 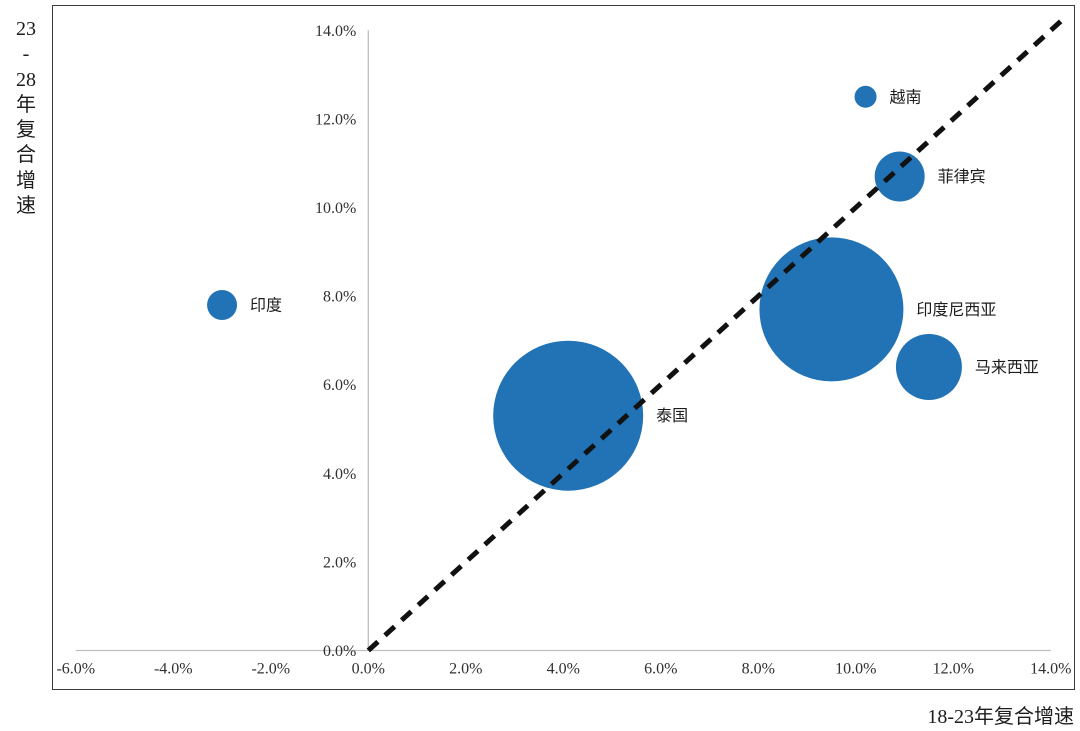 What do you see at coordinates (222, 304) in the screenshot?
I see `bubble-india` at bounding box center [222, 304].